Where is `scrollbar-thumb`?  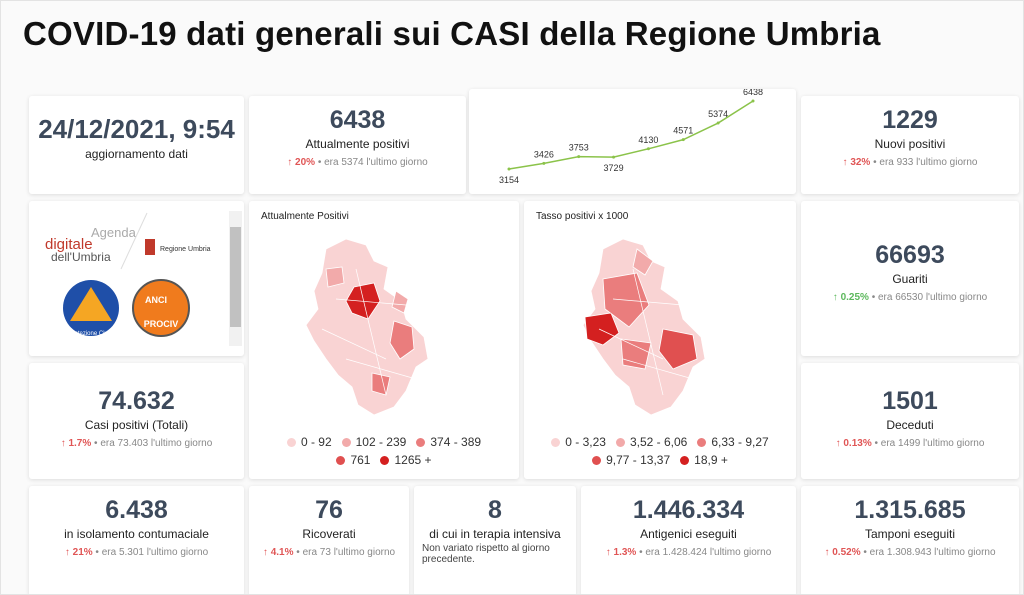
scrollbar-thumb is located at coordinates (235, 277).